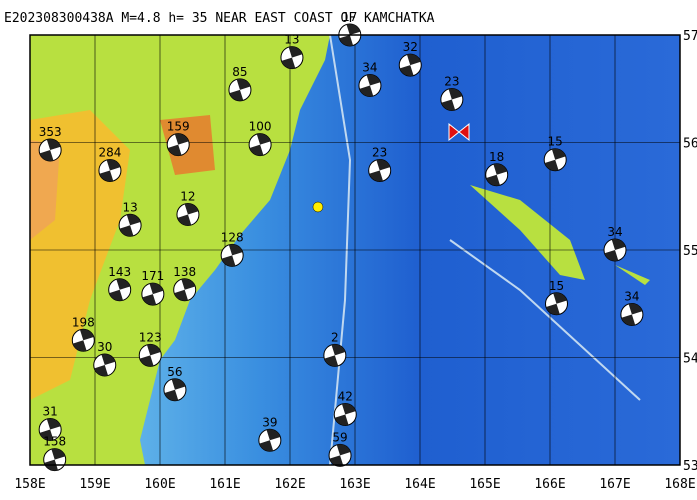  What do you see at coordinates (174, 372) in the screenshot?
I see `depth-label: 56` at bounding box center [174, 372].